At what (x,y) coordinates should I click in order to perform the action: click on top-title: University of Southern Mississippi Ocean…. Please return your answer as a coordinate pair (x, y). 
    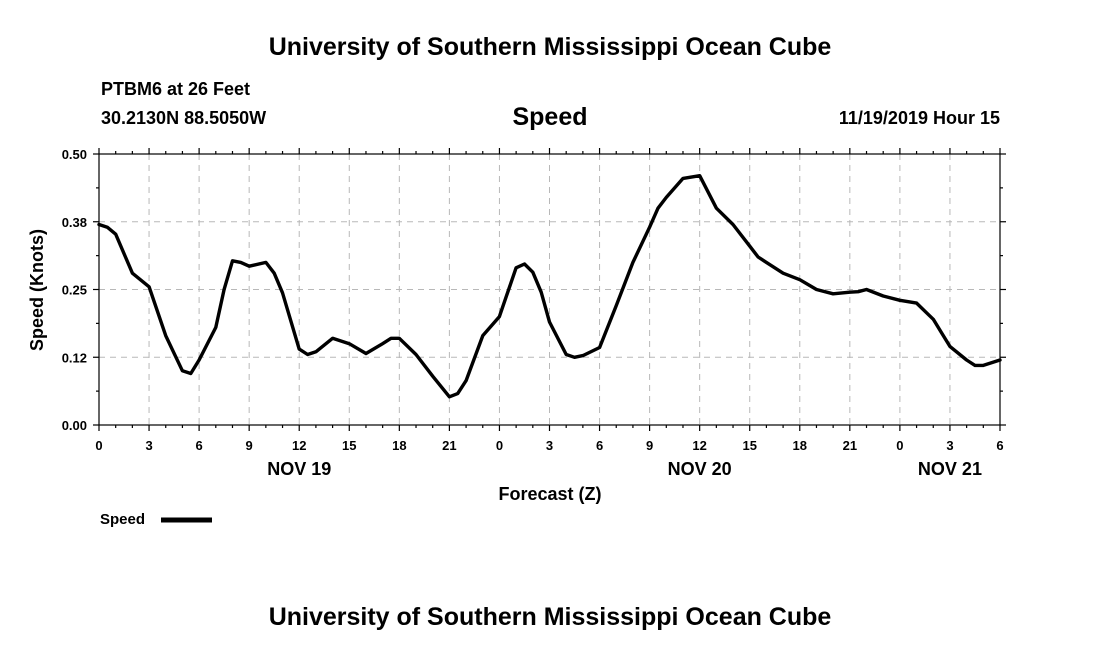
    Looking at the image, I should click on (550, 47).